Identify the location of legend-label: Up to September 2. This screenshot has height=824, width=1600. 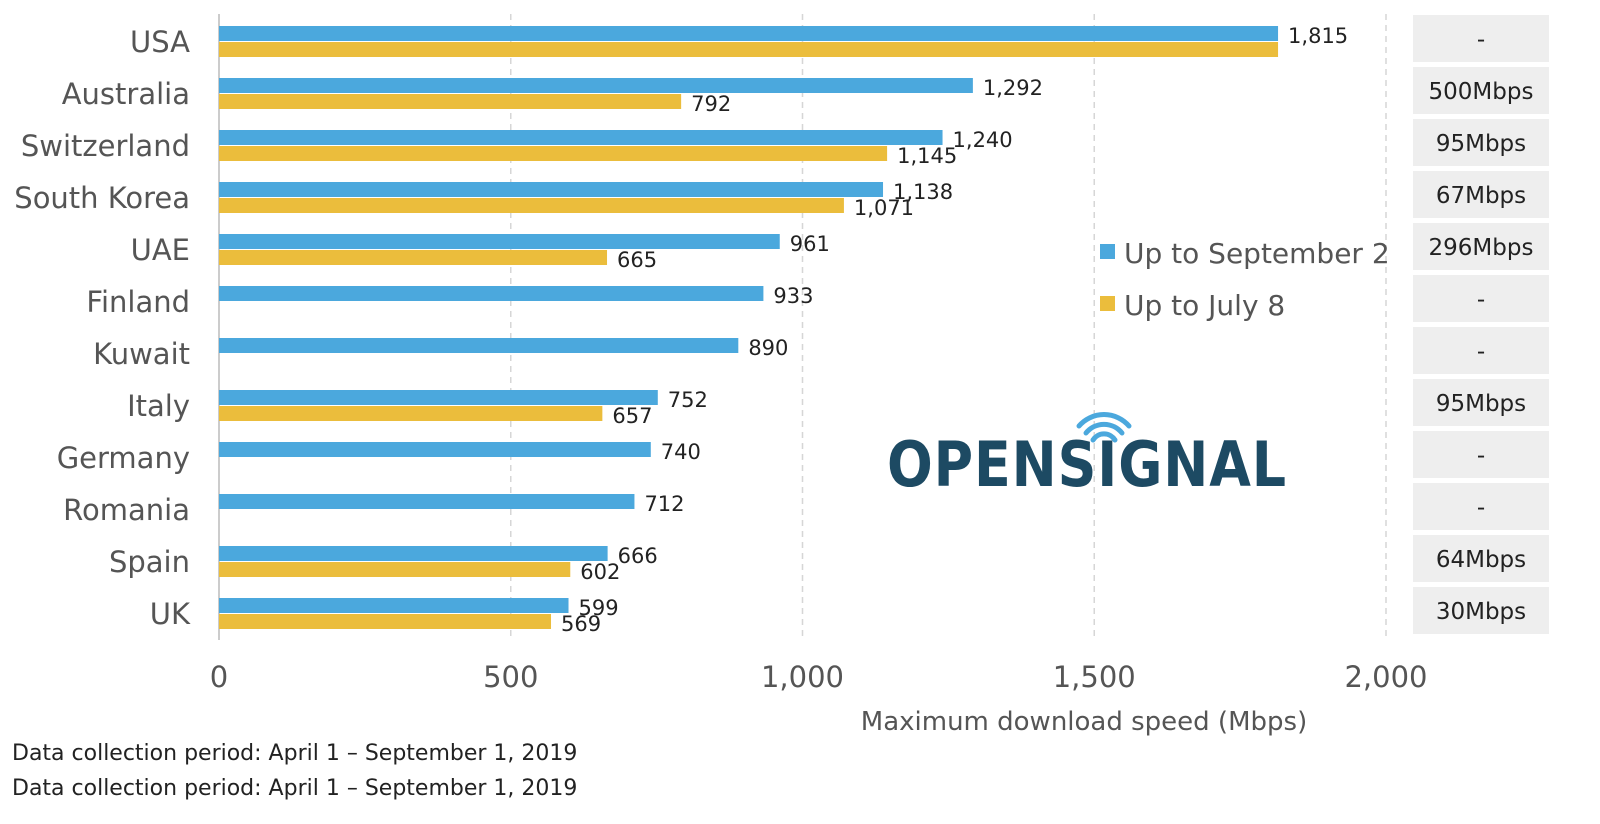
(1257, 253).